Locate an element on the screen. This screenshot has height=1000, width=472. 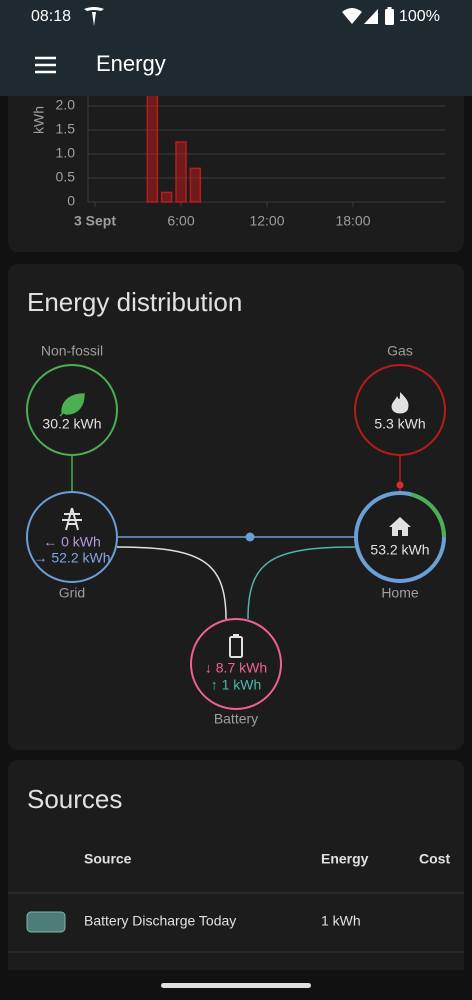
node-value: → 52.2 kWh is located at coordinates (71, 558).